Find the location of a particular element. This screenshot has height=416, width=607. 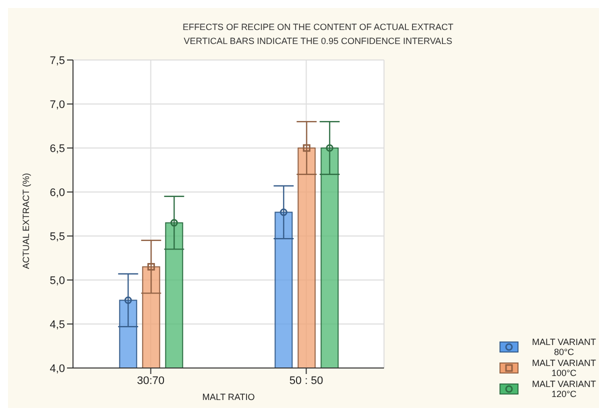

legend-label: MALT VARIANT 120°C is located at coordinates (563, 389).